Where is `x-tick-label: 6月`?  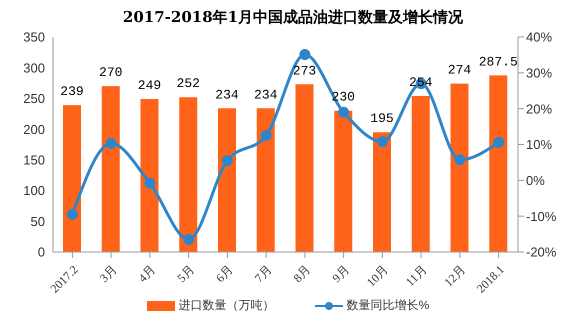
x-tick-label: 6月 is located at coordinates (224, 274).